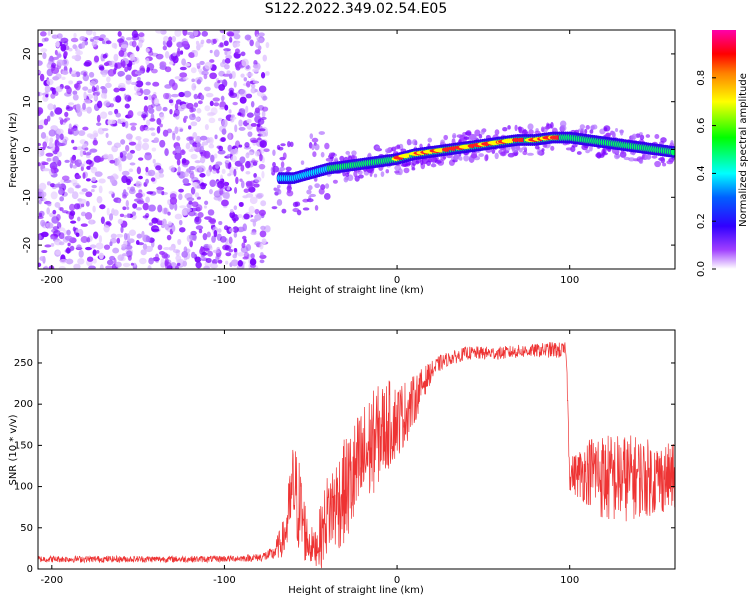 The height and width of the screenshot is (600, 750). I want to click on spectrogram-x-tick-label: 100, so click(569, 280).